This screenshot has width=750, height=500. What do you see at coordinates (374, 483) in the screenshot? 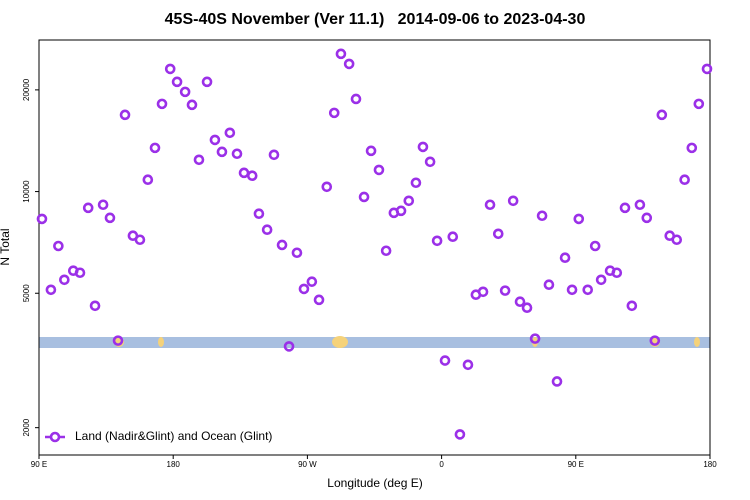
I see `x-axis-label: Longitude (deg E)` at bounding box center [374, 483].